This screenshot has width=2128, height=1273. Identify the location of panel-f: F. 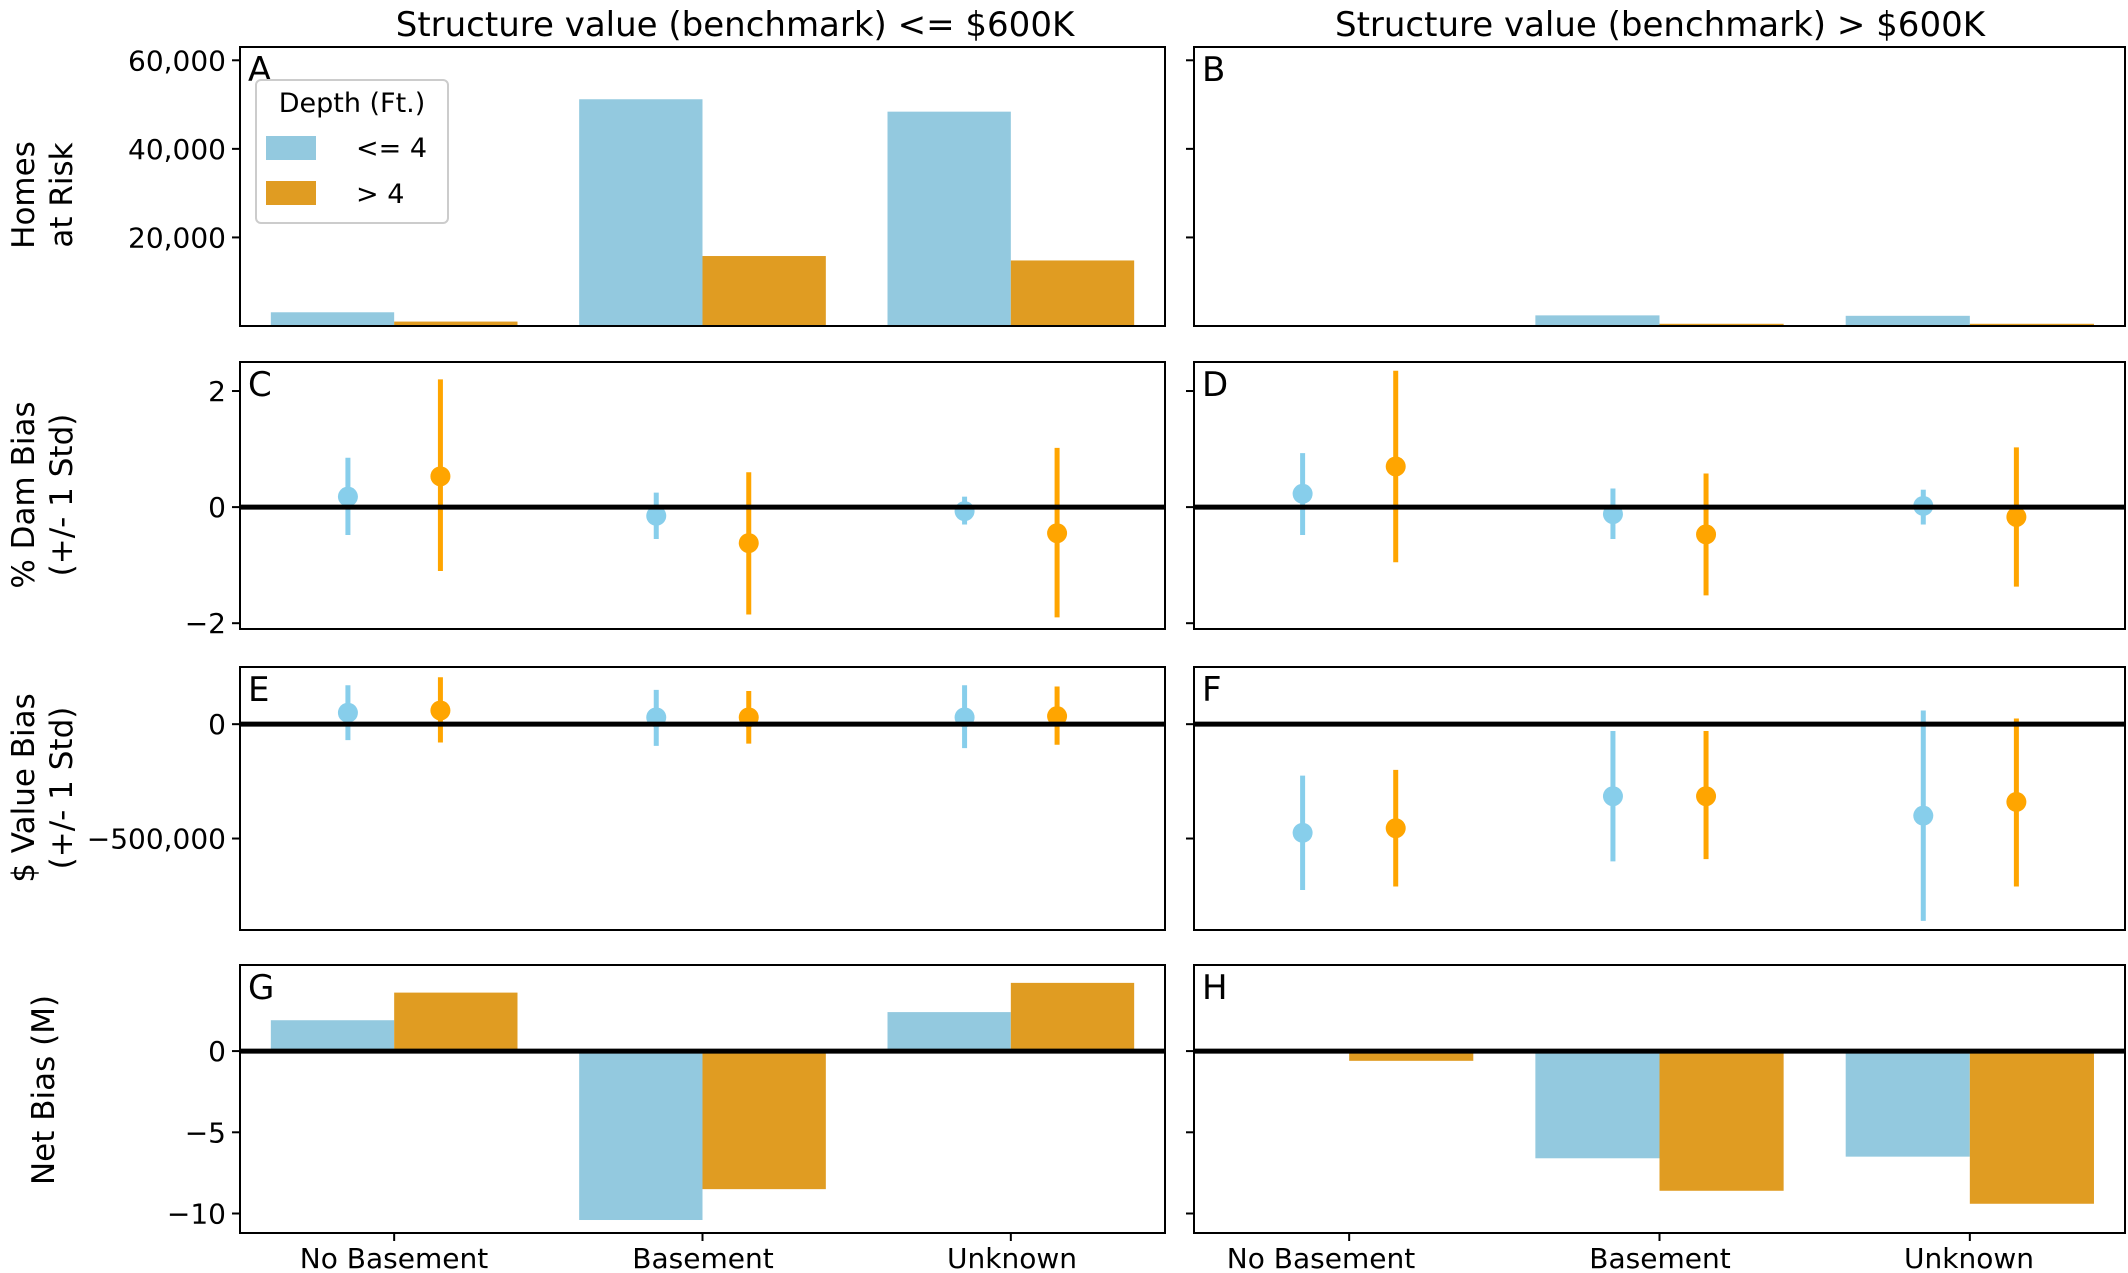
(1656, 798).